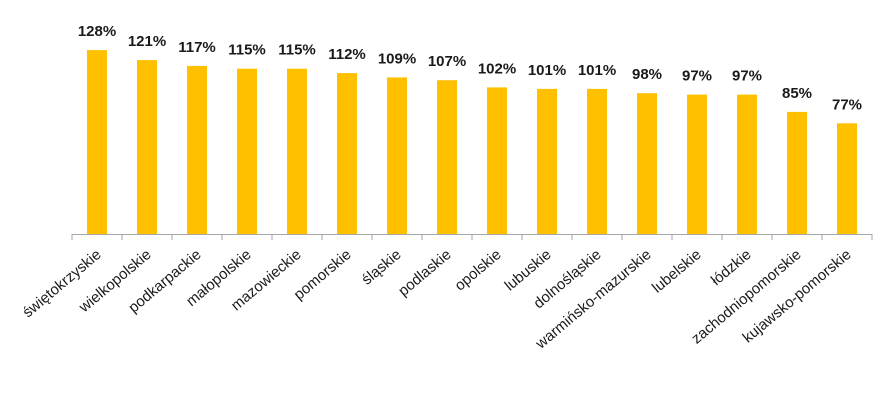 This screenshot has height=394, width=875. What do you see at coordinates (424, 273) in the screenshot?
I see `x-tick-label: podlaskie` at bounding box center [424, 273].